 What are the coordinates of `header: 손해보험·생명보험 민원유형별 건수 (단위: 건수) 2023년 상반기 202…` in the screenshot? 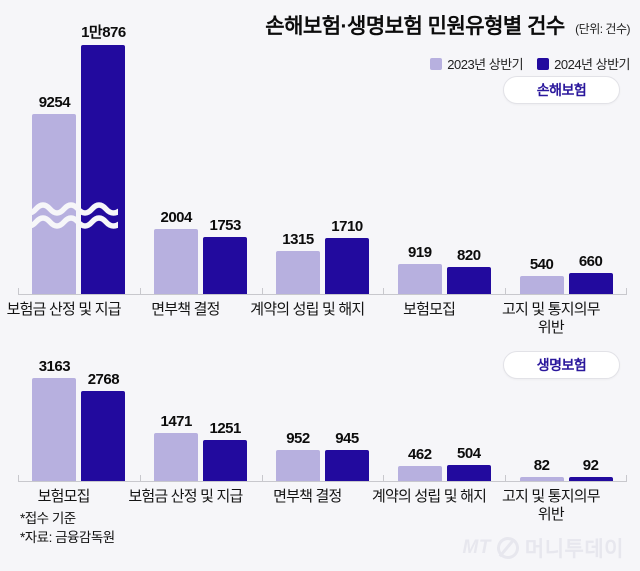 It's located at (447, 41).